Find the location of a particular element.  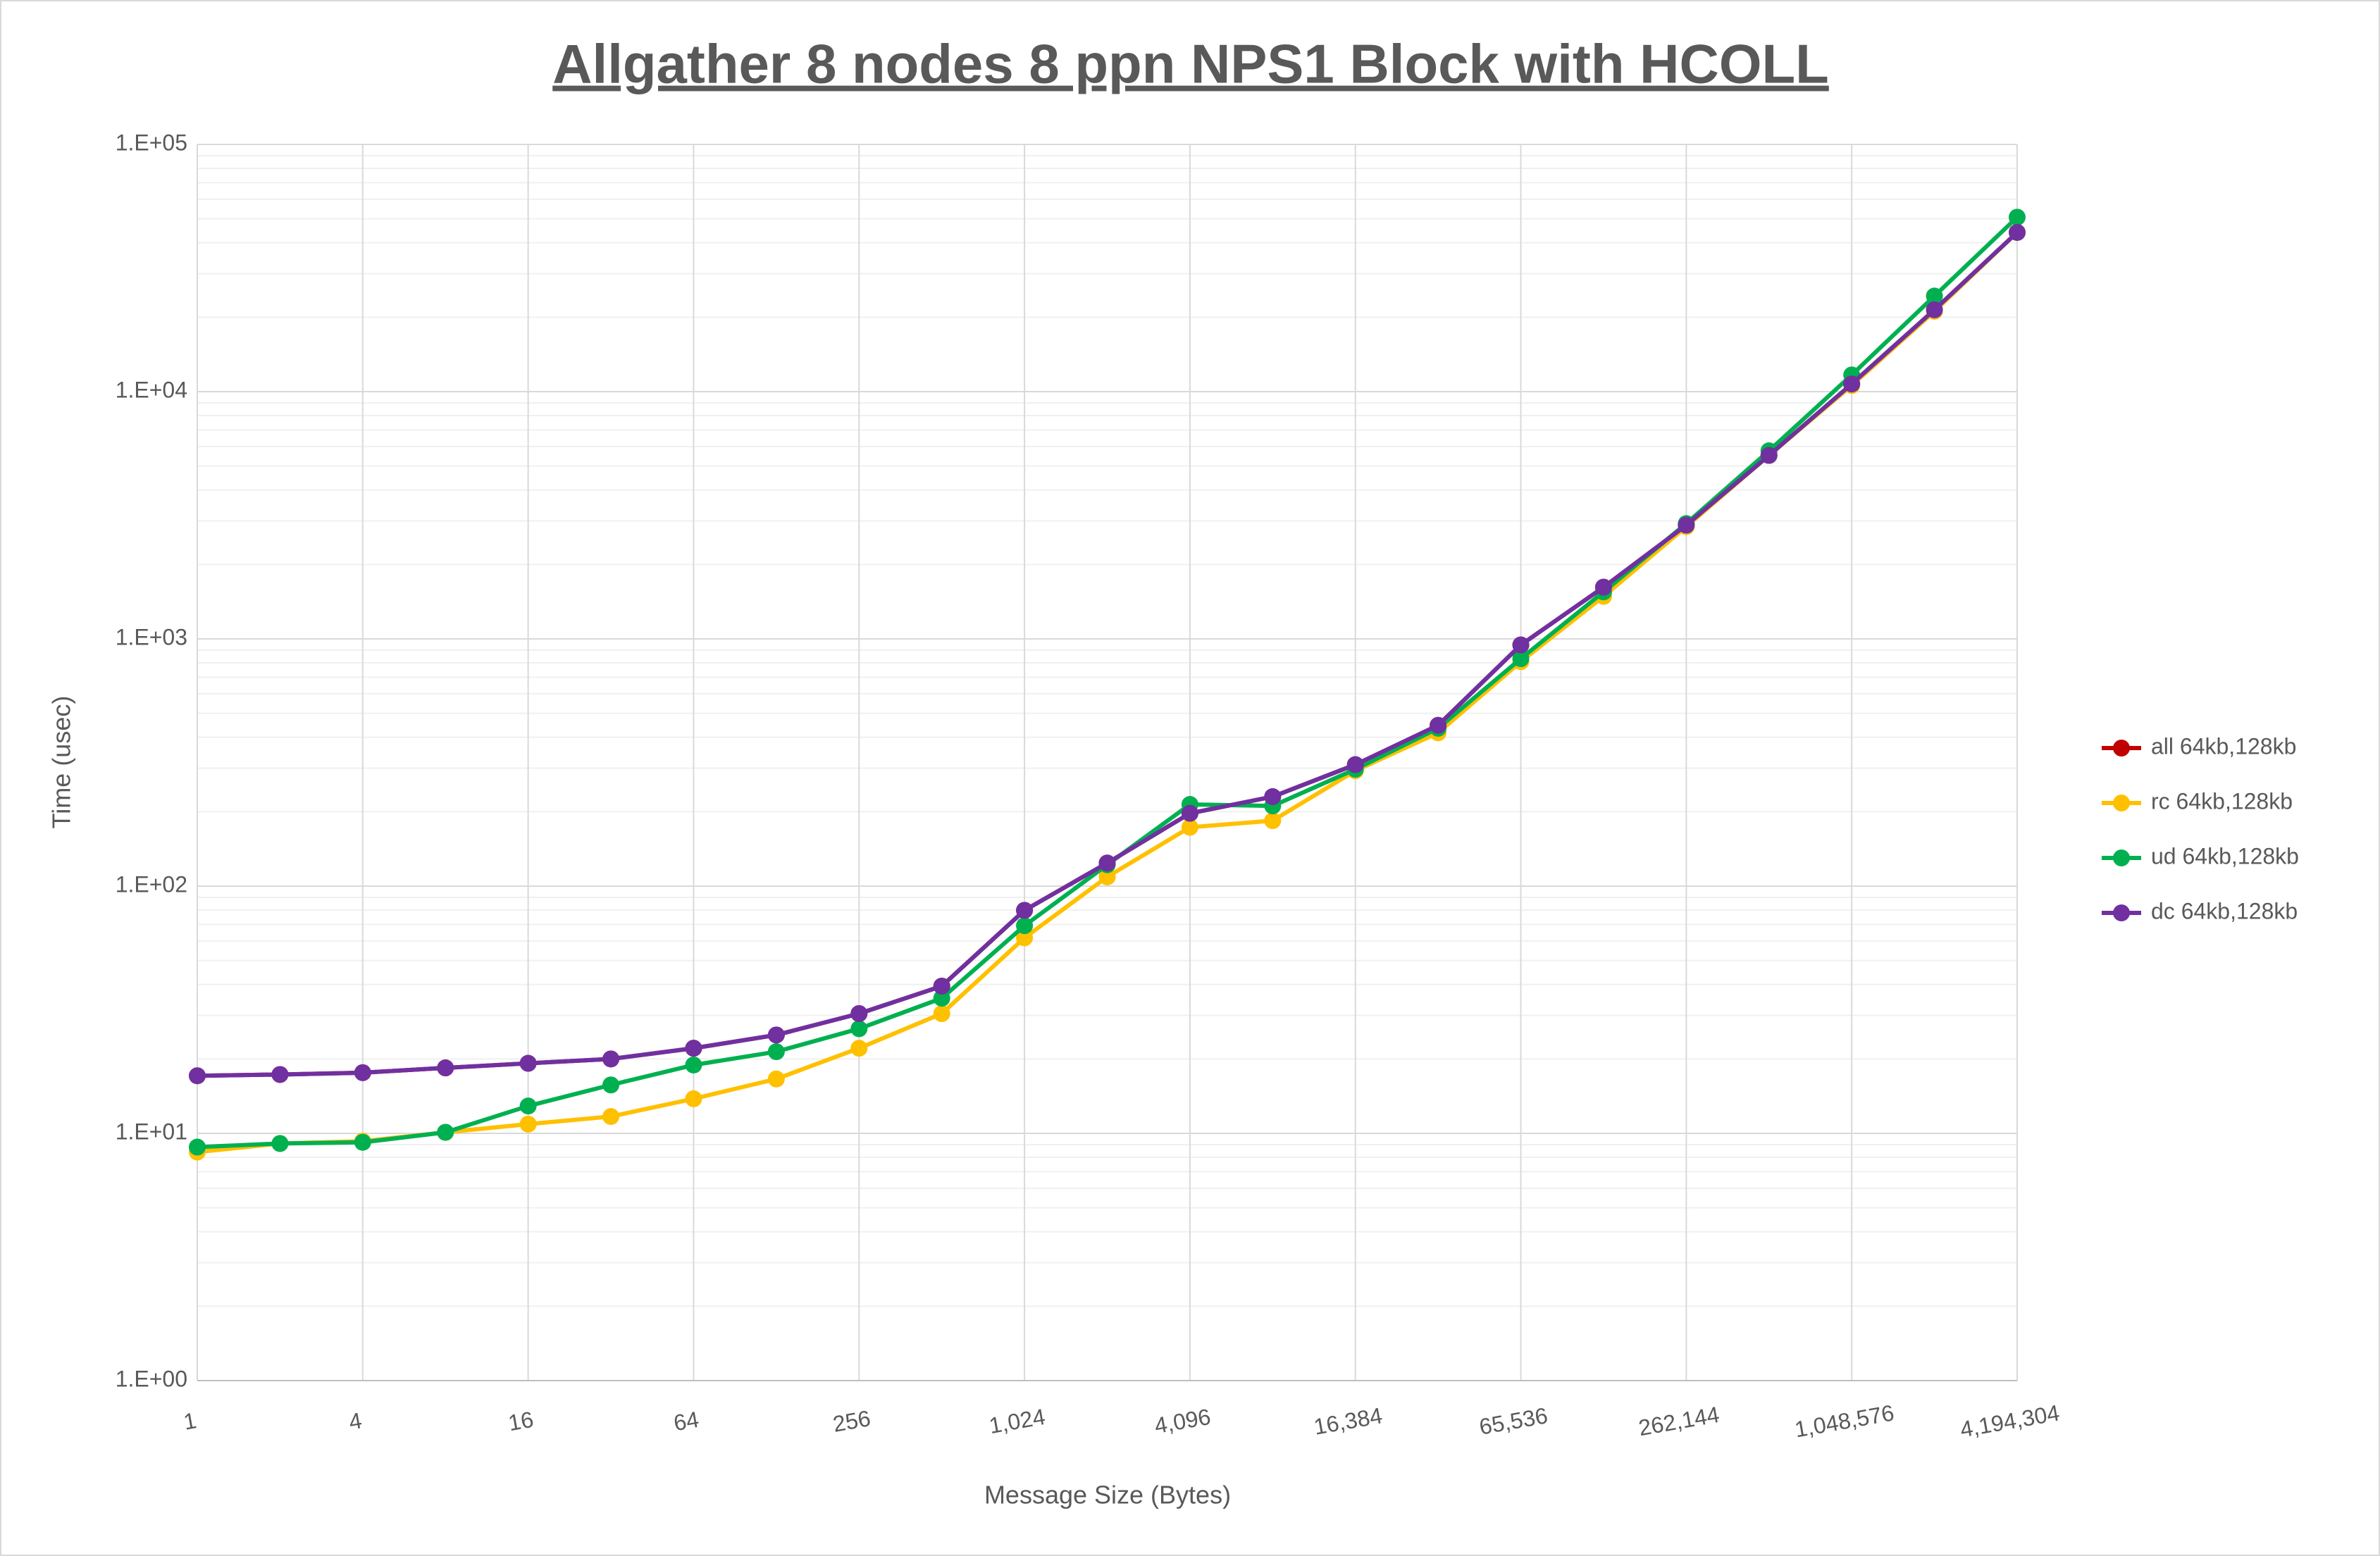

legend-label: dc 64kb,128kb is located at coordinates (2224, 910).